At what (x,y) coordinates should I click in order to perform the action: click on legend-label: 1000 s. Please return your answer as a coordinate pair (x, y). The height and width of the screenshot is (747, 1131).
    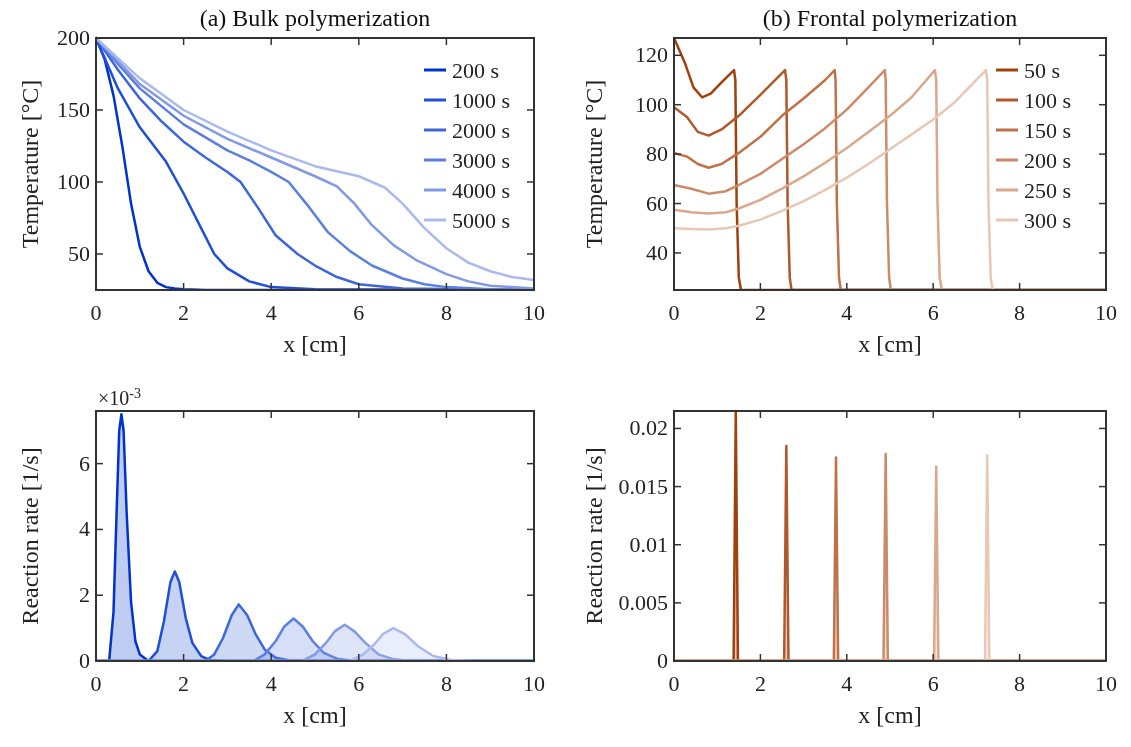
    Looking at the image, I should click on (481, 100).